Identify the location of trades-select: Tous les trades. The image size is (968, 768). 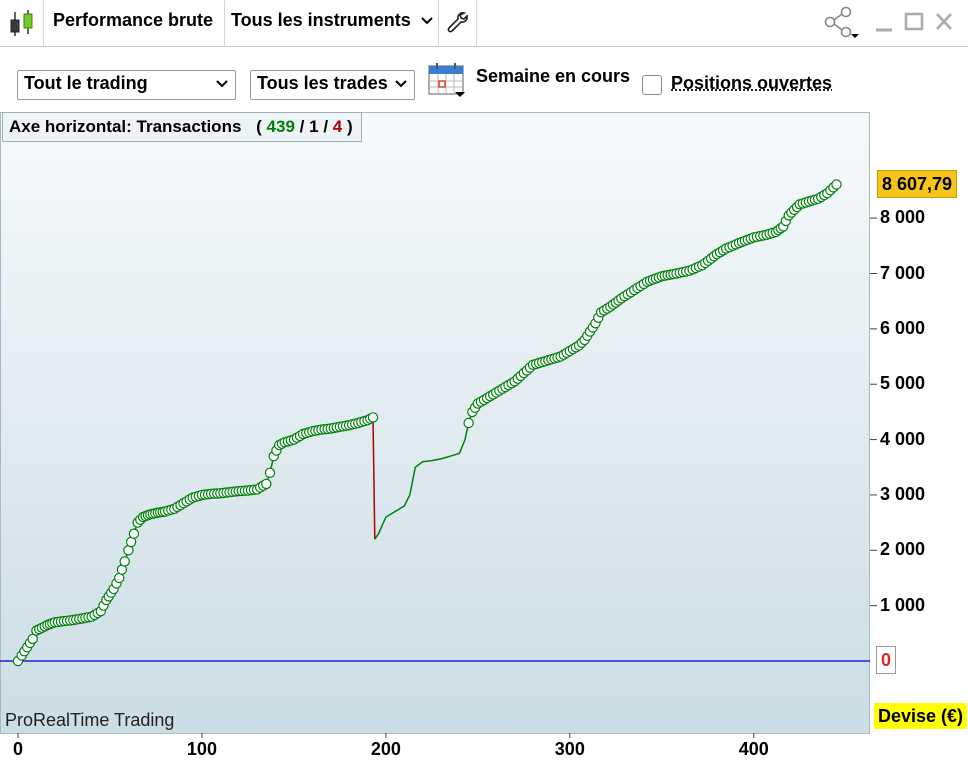
(332, 85).